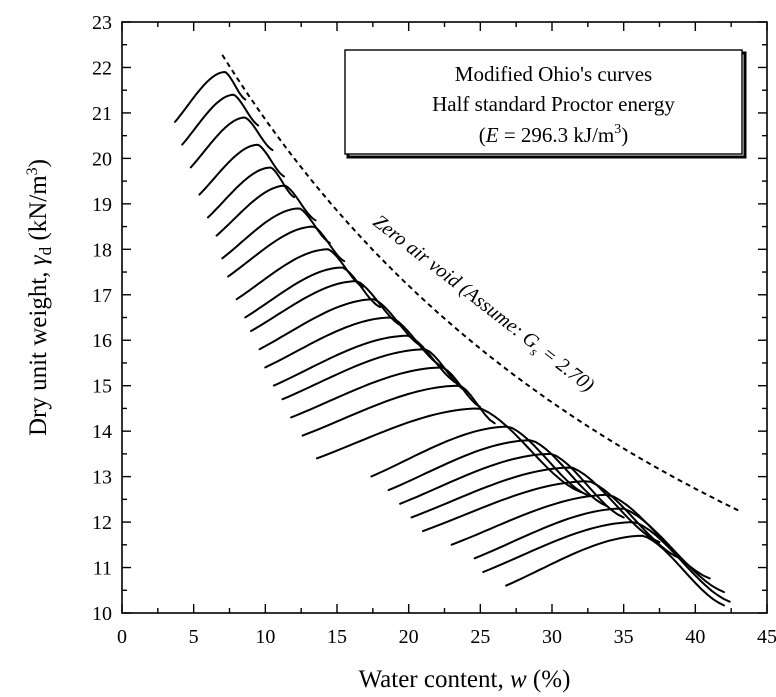 The width and height of the screenshot is (776, 697). Describe the element at coordinates (557, 135) in the screenshot. I see `legend-energy-value: = 296.3 kJ/m` at that location.